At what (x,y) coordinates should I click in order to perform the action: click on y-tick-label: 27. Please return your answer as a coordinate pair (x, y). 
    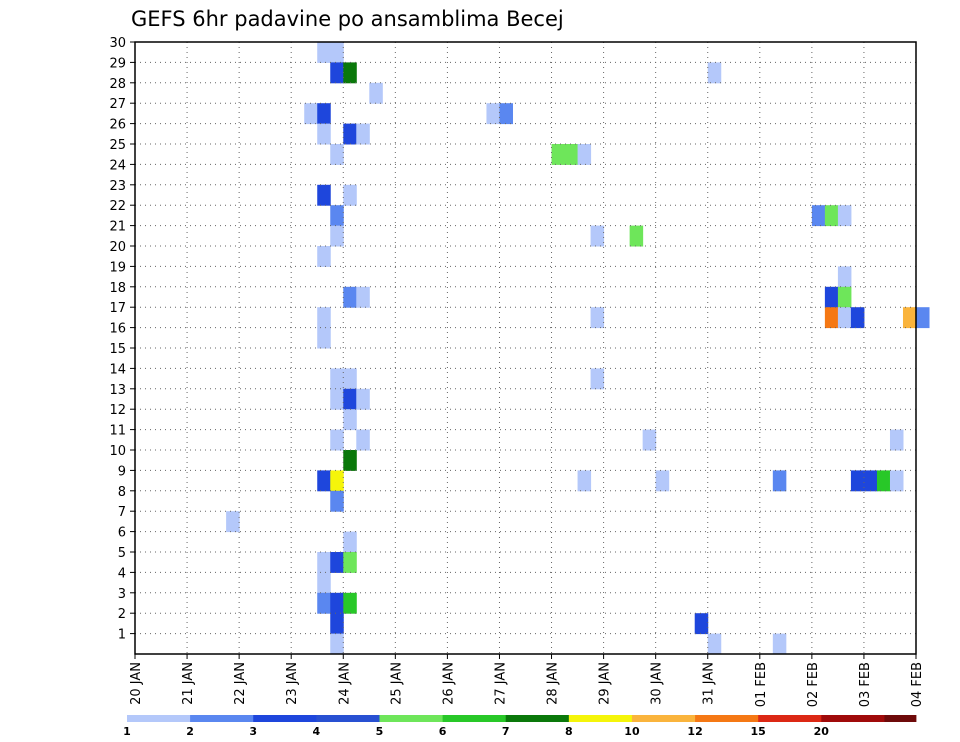
    Looking at the image, I should click on (117, 104).